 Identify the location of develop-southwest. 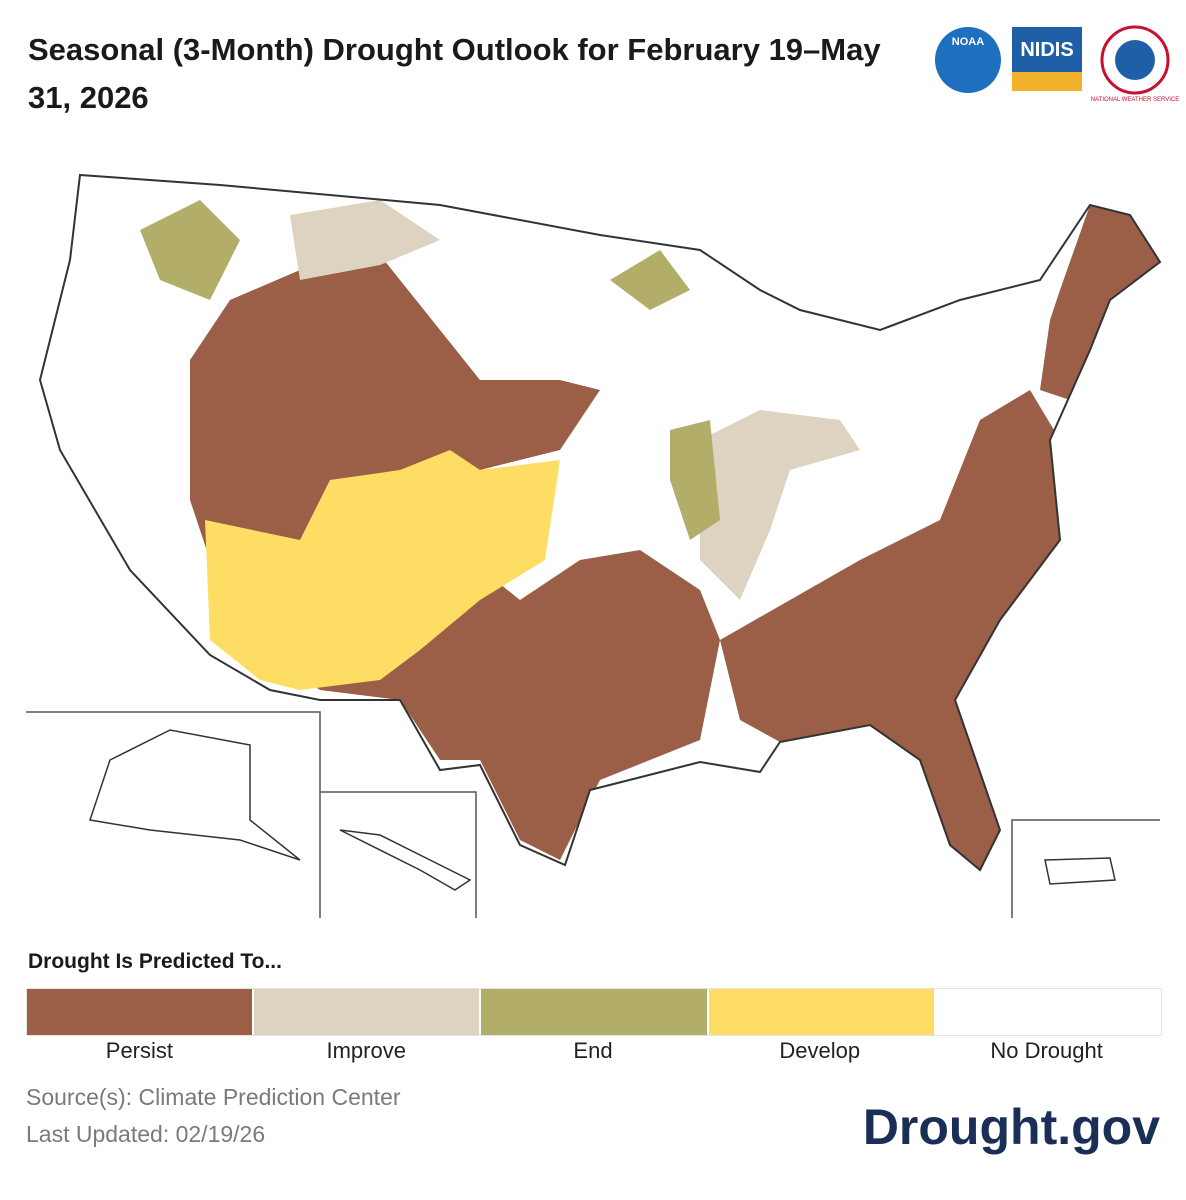
(382, 570).